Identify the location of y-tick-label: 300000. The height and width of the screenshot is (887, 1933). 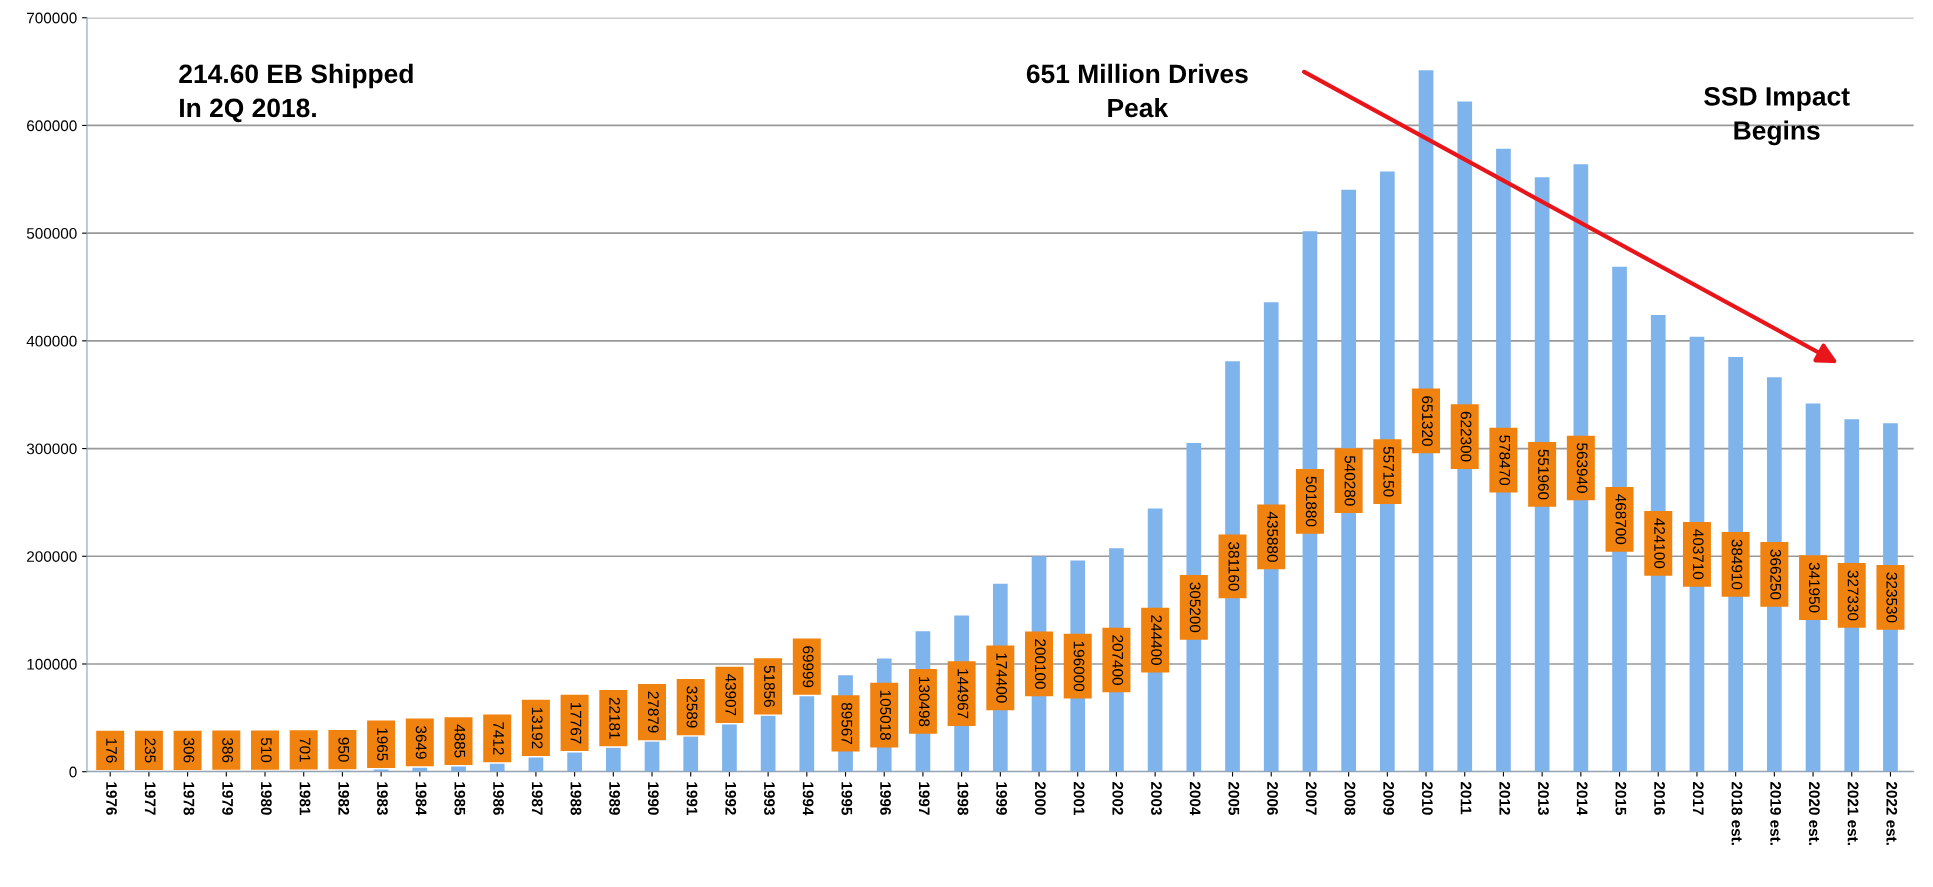
(51, 449).